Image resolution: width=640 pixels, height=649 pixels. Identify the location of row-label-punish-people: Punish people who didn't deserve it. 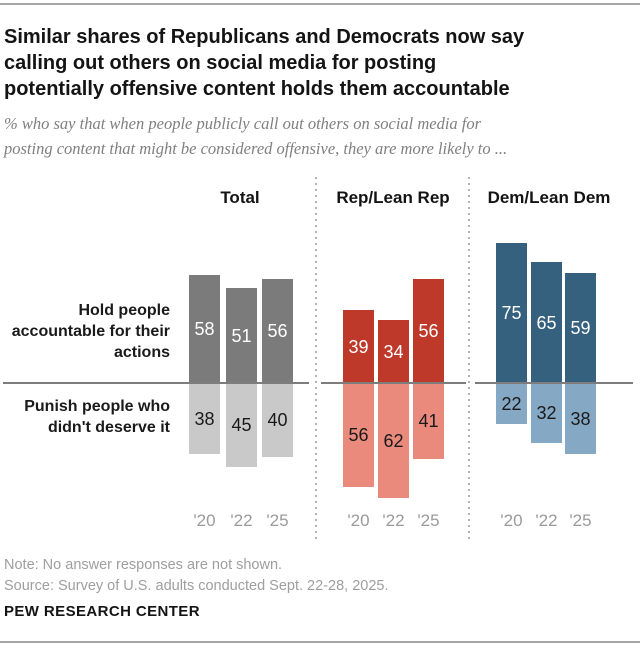
(97, 417).